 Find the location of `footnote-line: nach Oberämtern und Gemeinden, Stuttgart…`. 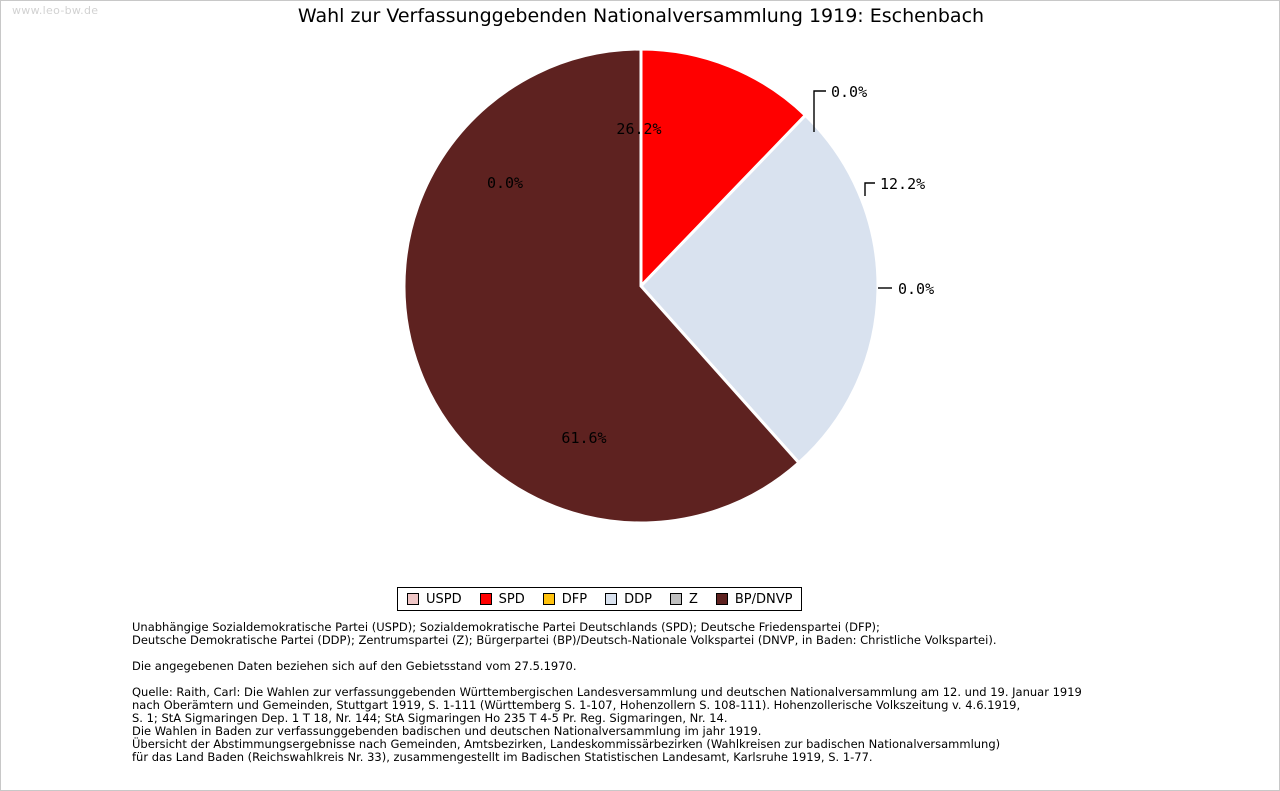

footnote-line: nach Oberämtern und Gemeinden, Stuttgart… is located at coordinates (576, 705).